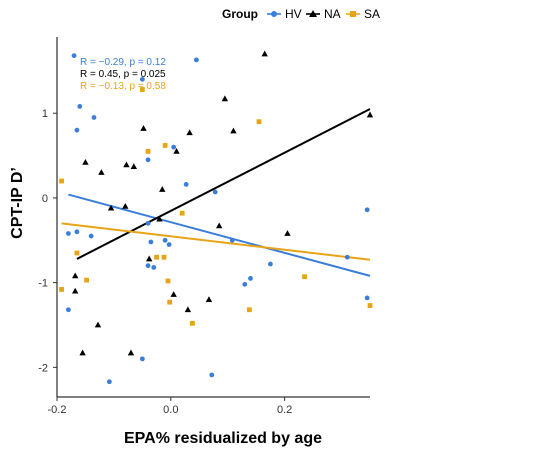 This screenshot has height=453, width=550. What do you see at coordinates (57, 410) in the screenshot?
I see `x-tick-label: -0.2` at bounding box center [57, 410].